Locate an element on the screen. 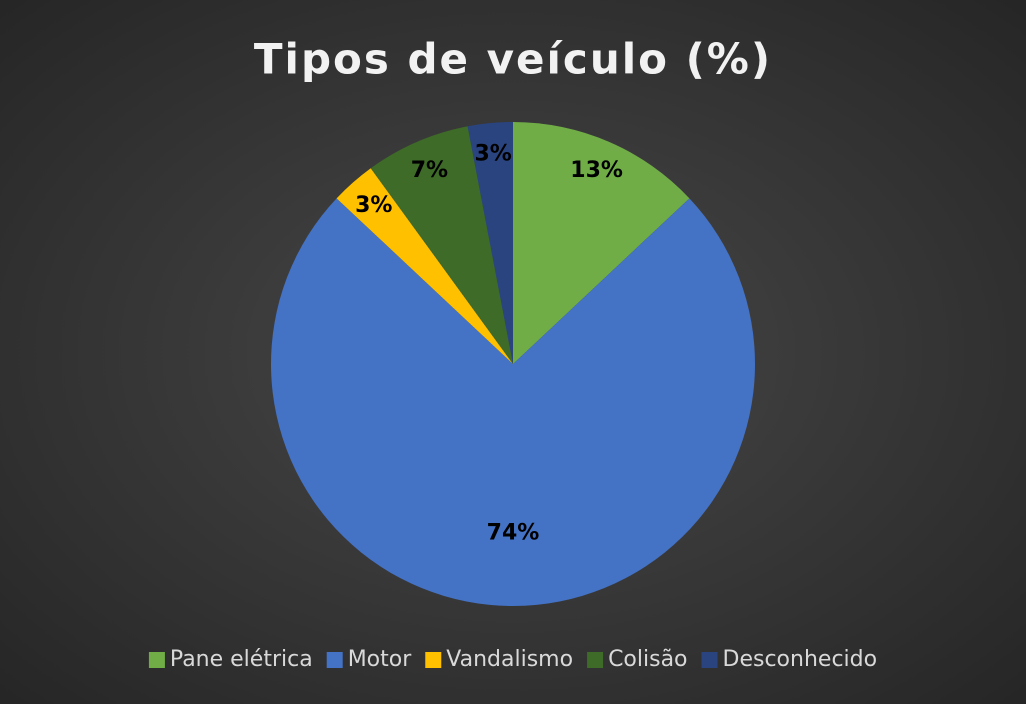 The image size is (1026, 704). data-label: 13% is located at coordinates (596, 170).